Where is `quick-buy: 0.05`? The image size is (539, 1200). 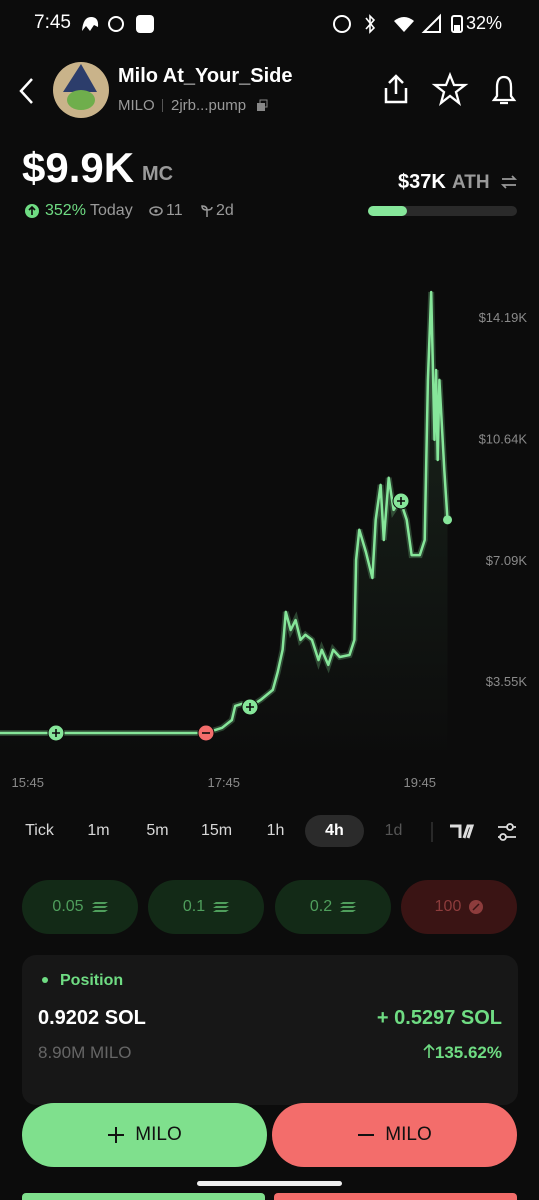 quick-buy: 0.05 is located at coordinates (80, 907).